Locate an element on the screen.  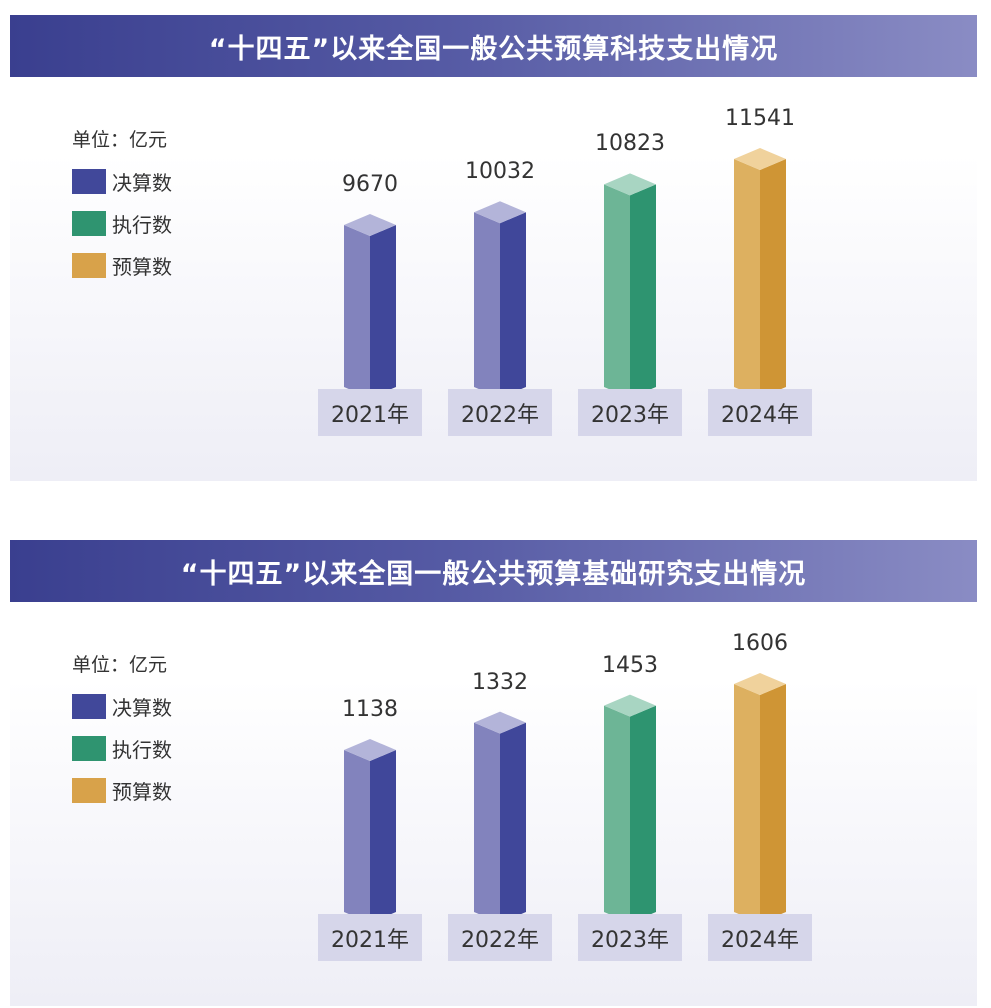
data-label: 10032 is located at coordinates (500, 172).